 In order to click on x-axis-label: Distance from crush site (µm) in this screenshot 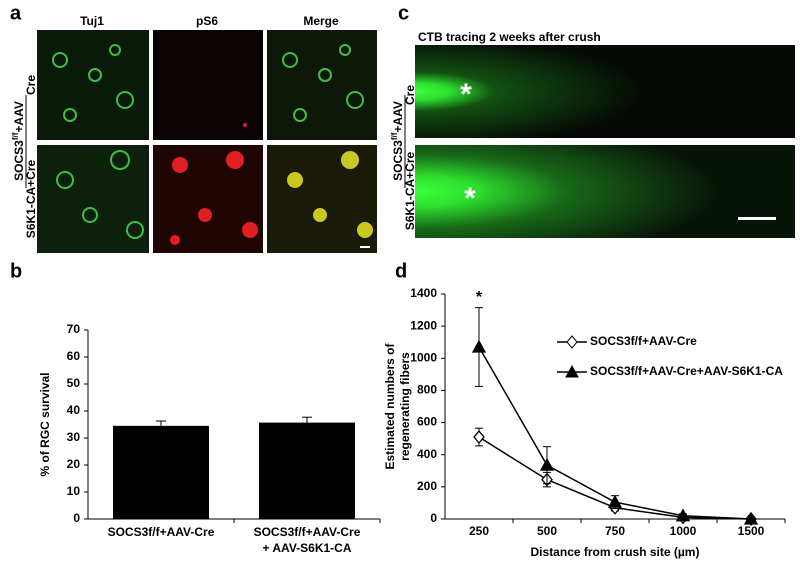, I will do `click(615, 552)`.